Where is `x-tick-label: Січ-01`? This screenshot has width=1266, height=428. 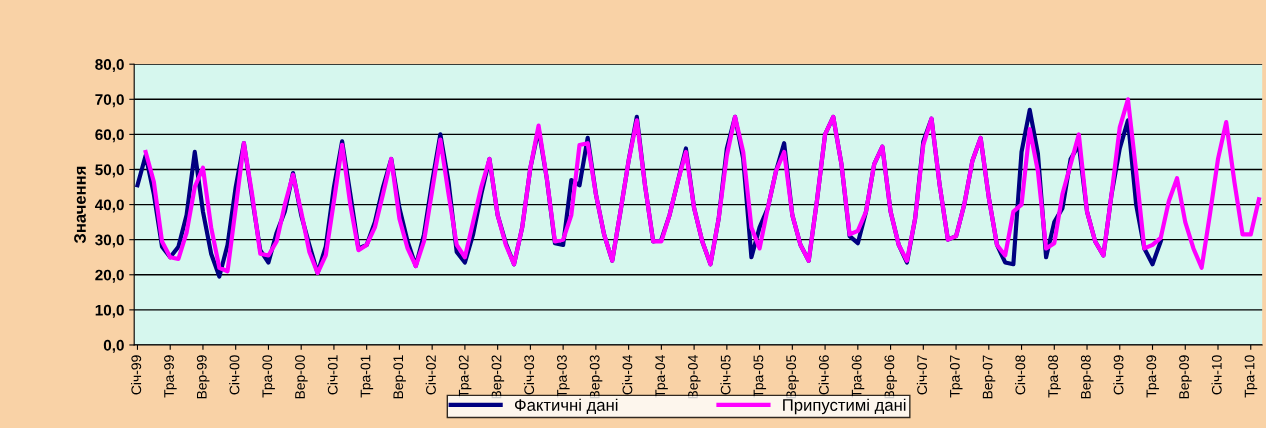 x-tick-label: Січ-01 is located at coordinates (332, 375).